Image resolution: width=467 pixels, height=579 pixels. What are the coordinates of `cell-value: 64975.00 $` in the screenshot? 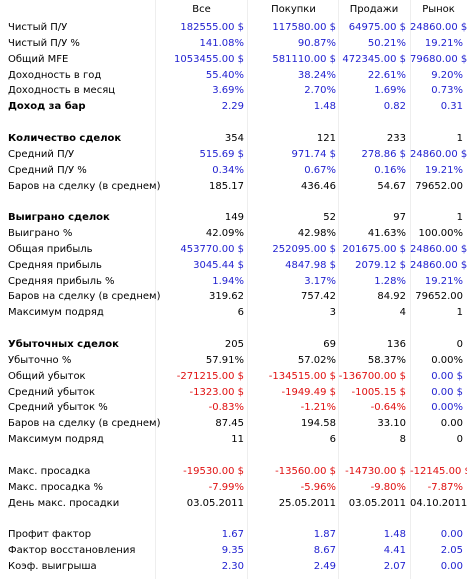 It's located at (377, 27).